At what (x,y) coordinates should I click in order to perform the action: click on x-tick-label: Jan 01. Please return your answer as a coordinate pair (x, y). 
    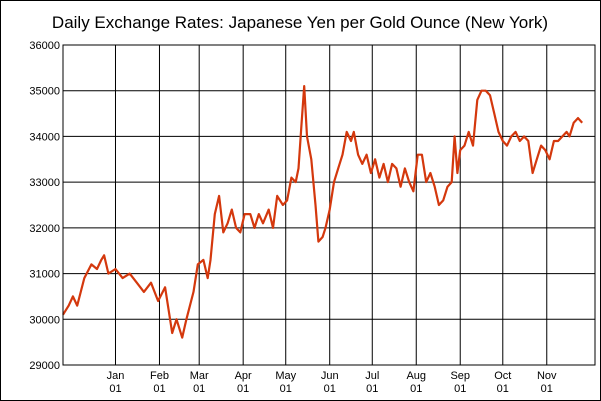
    Looking at the image, I should click on (116, 382).